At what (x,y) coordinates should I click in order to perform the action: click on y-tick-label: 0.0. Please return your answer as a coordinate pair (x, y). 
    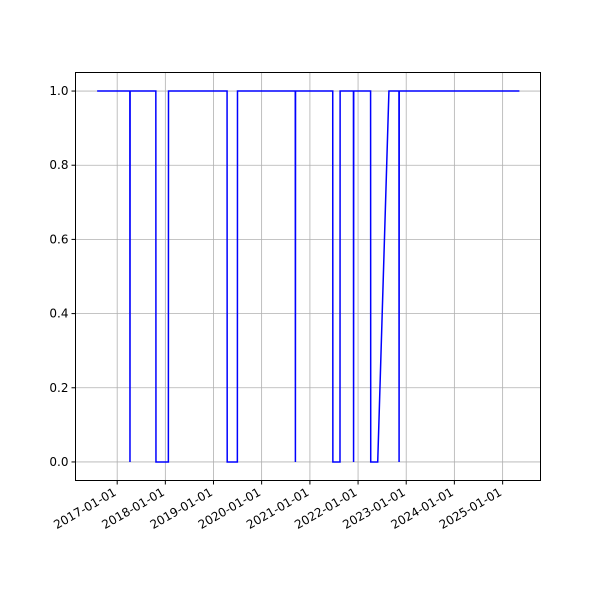
    Looking at the image, I should click on (58, 462).